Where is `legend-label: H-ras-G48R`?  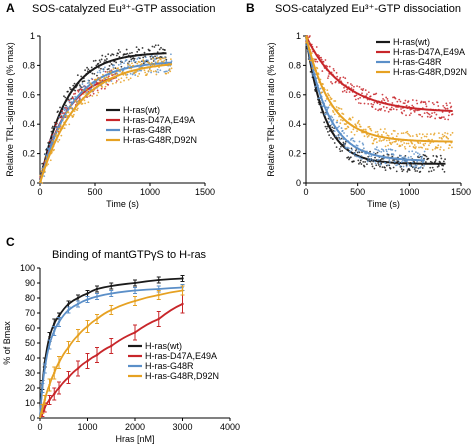 legend-label: H-ras-G48R is located at coordinates (417, 62).